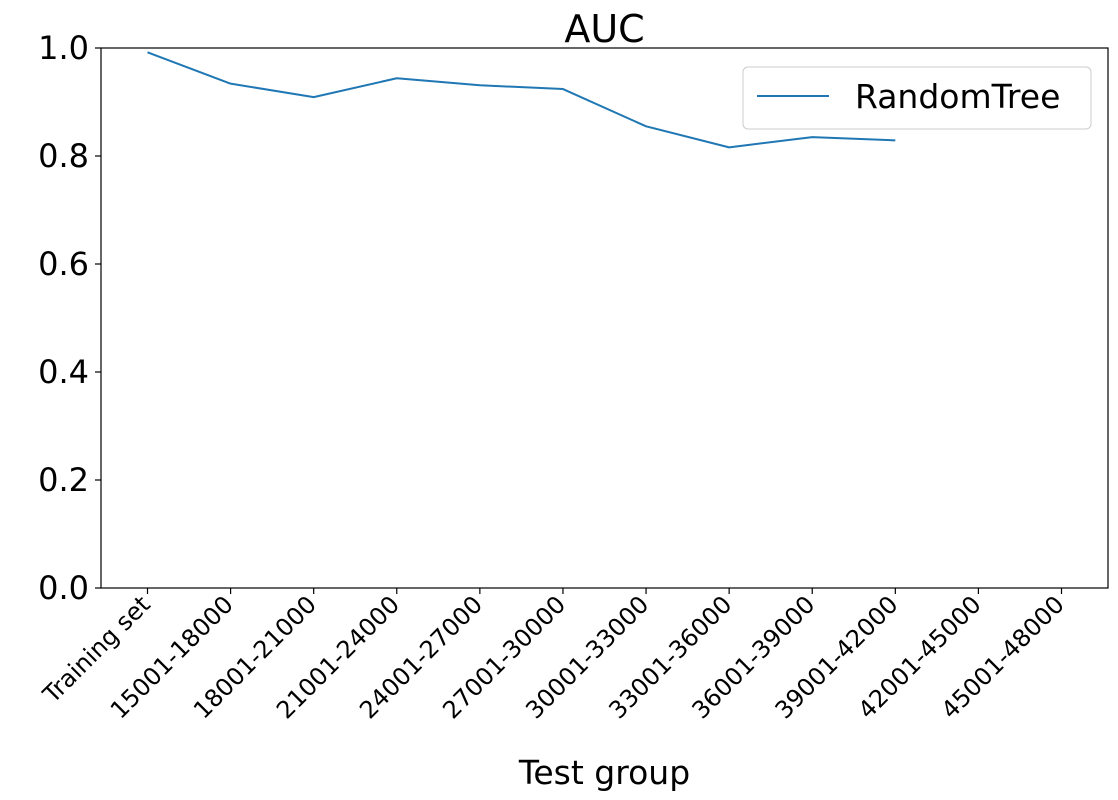 This screenshot has width=1118, height=800. I want to click on y-tick-label: 0.2, so click(63, 480).